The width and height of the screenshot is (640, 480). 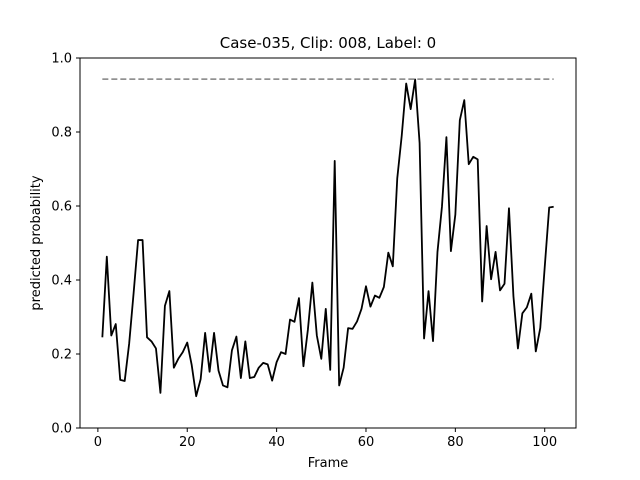 I want to click on y-axis-label: predicted probability, so click(x=36, y=242).